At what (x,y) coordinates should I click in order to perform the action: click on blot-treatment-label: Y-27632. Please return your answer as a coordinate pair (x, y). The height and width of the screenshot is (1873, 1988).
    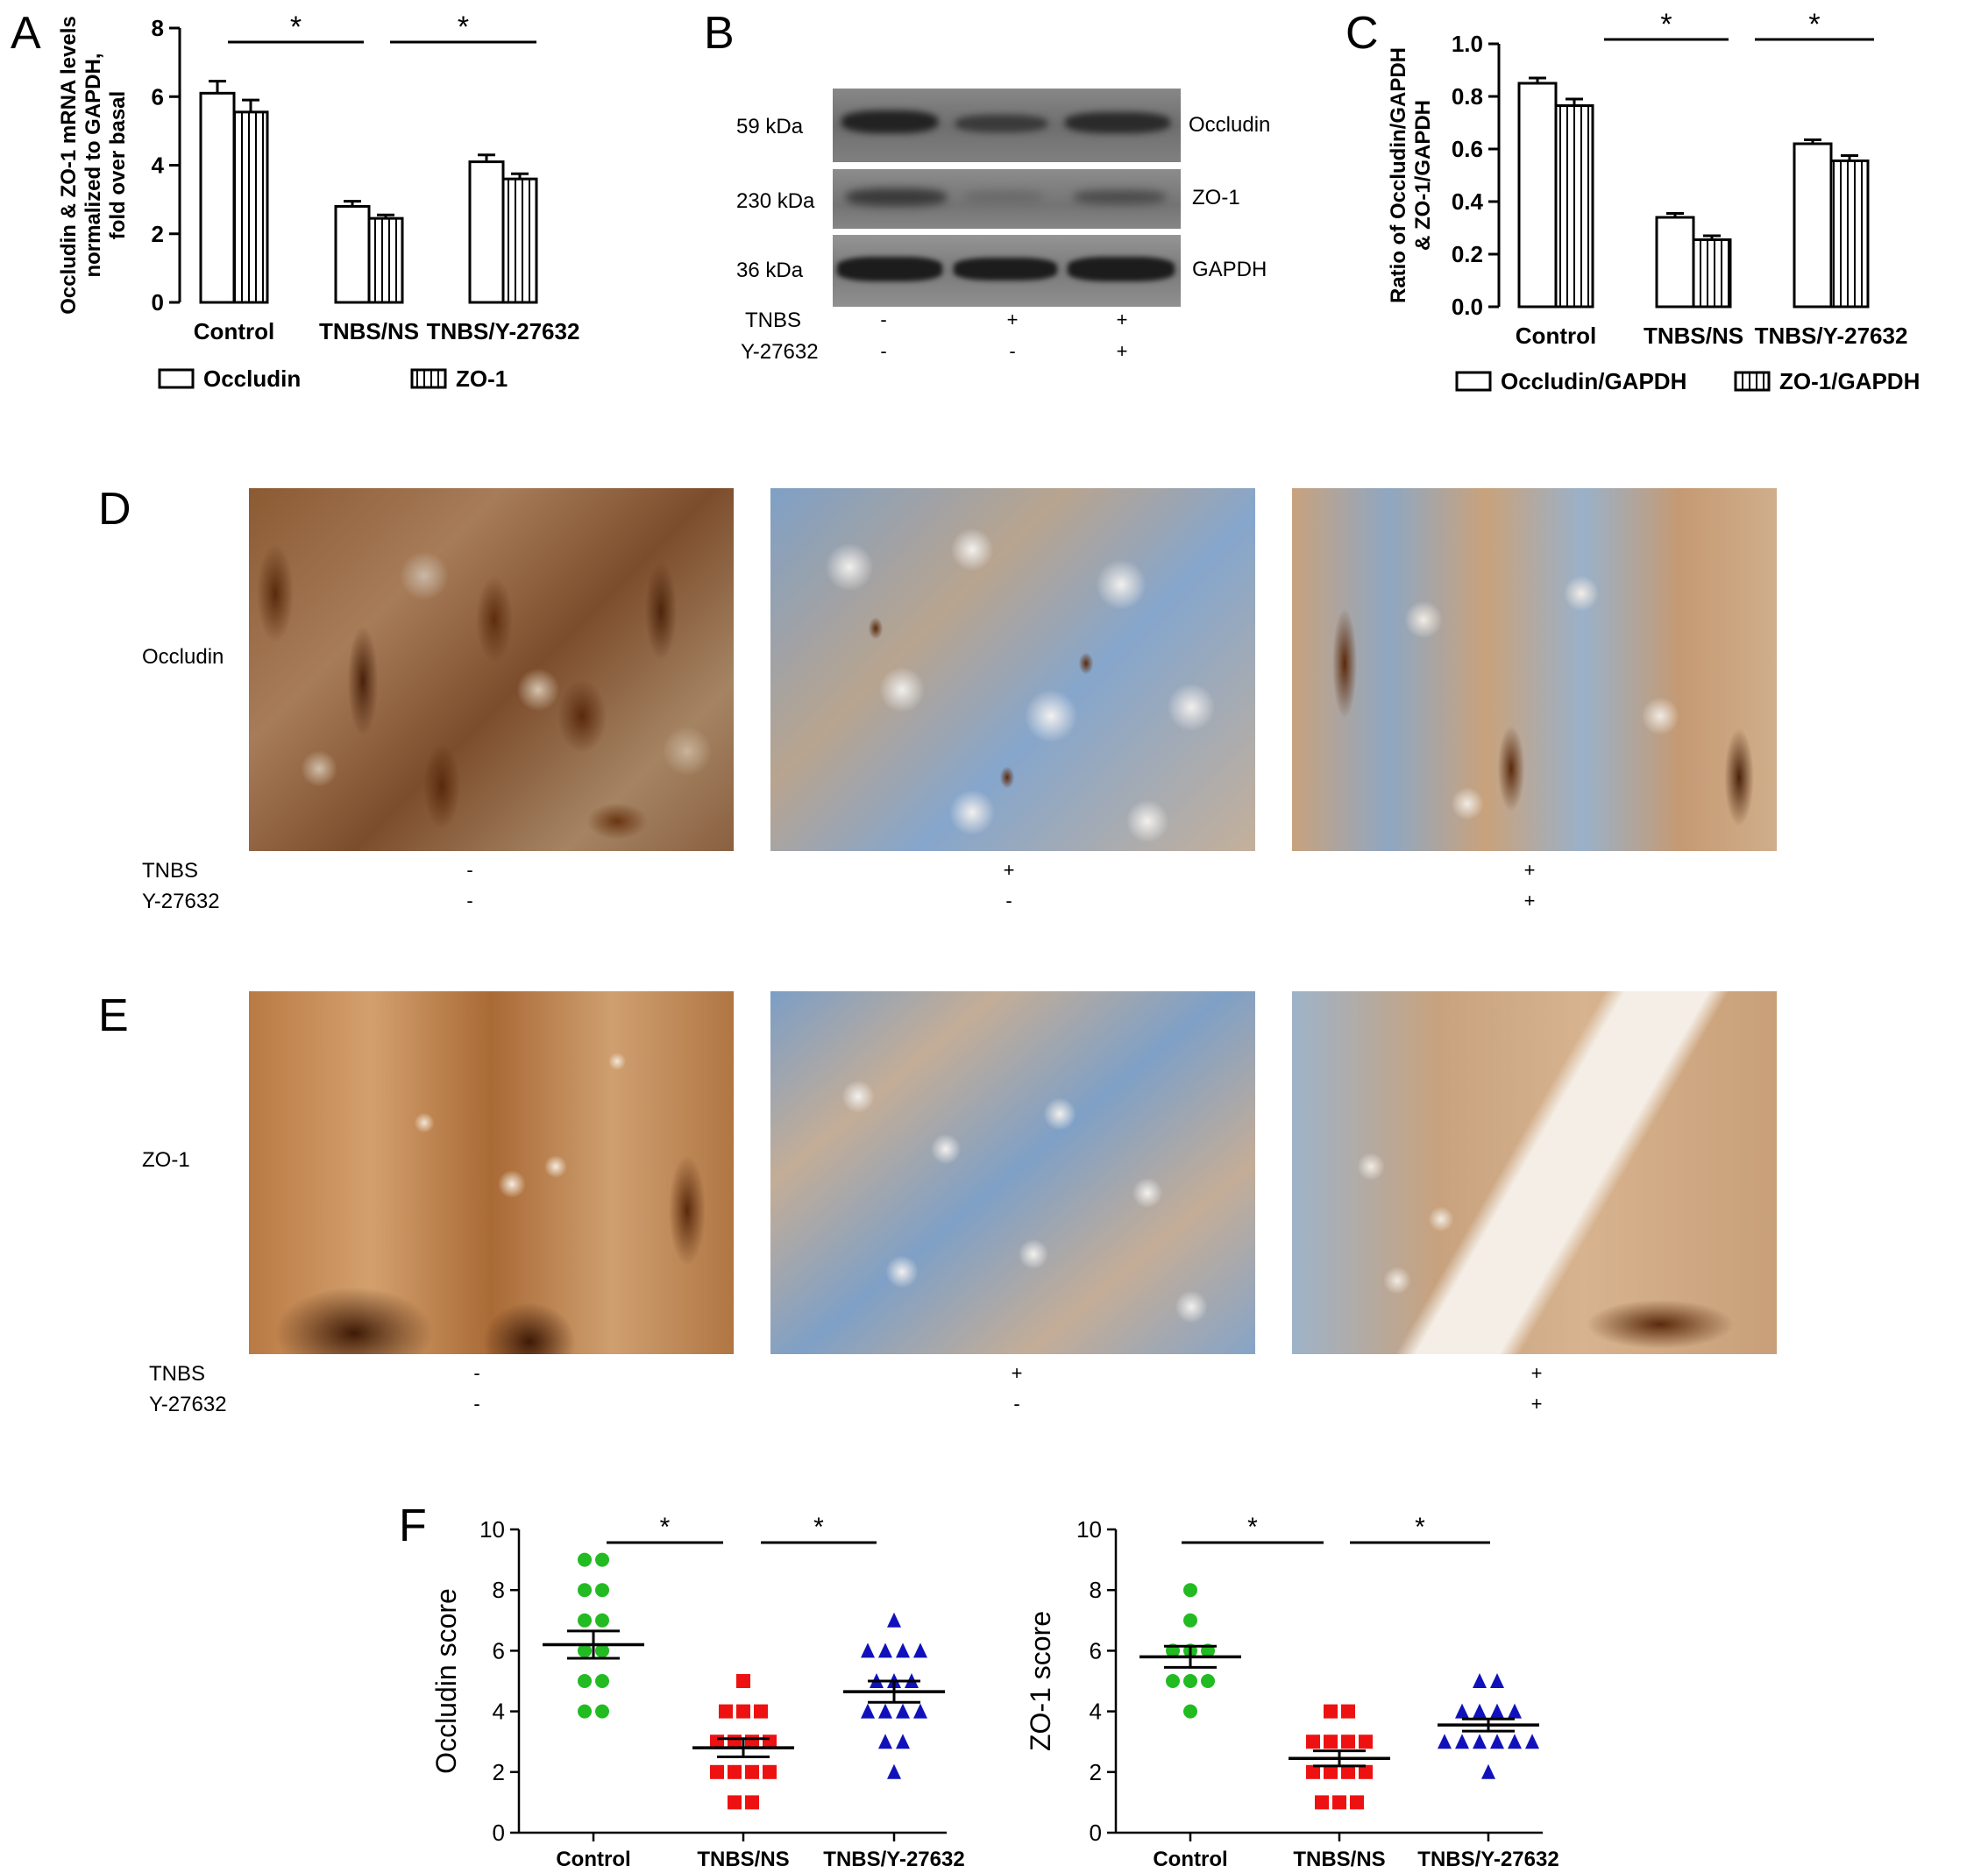
    Looking at the image, I should click on (780, 352).